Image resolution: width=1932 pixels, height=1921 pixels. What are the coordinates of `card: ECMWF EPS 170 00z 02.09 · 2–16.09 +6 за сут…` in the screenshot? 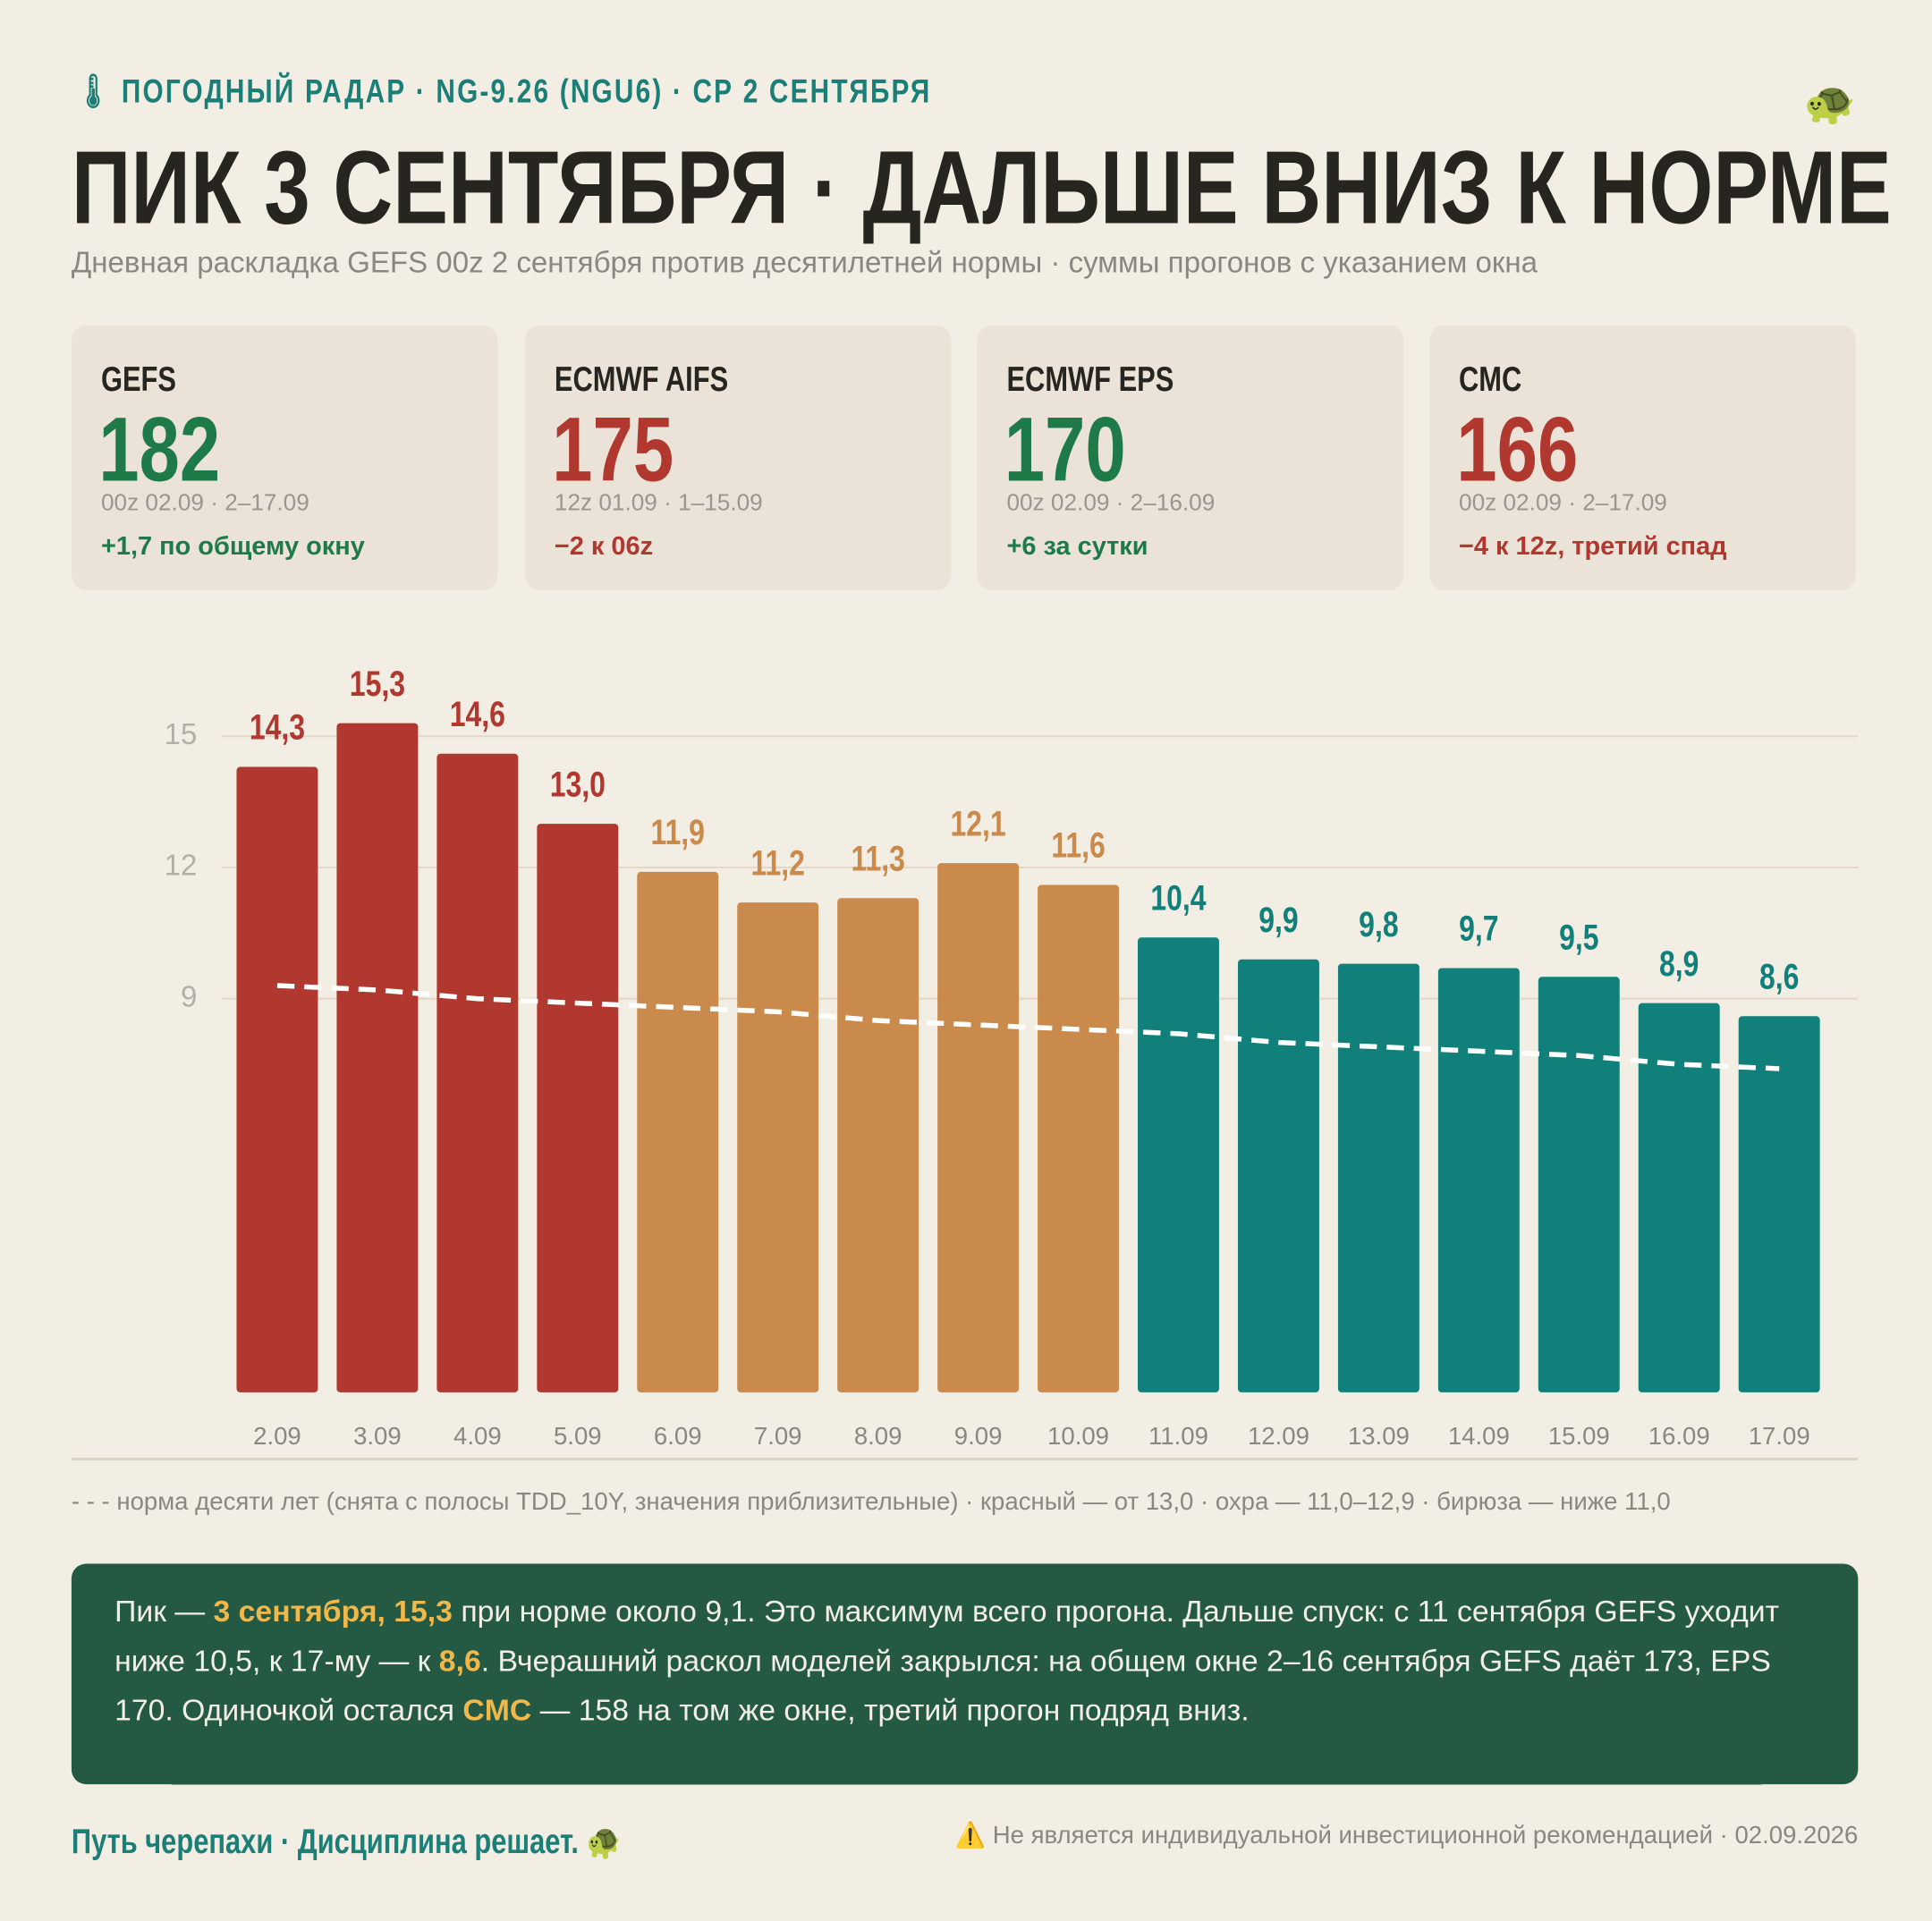 It's located at (1190, 457).